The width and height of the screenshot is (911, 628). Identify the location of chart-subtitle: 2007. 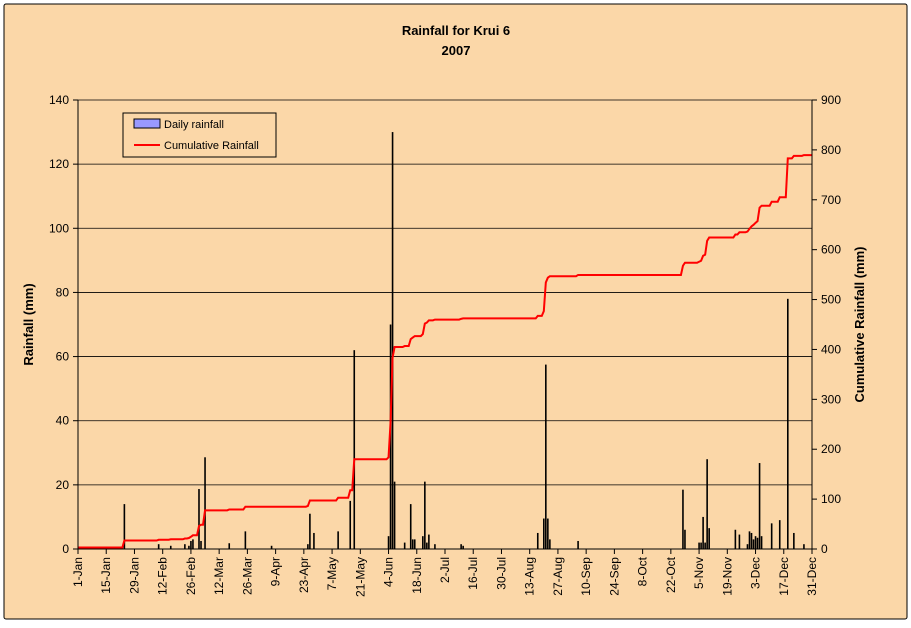
(456, 50).